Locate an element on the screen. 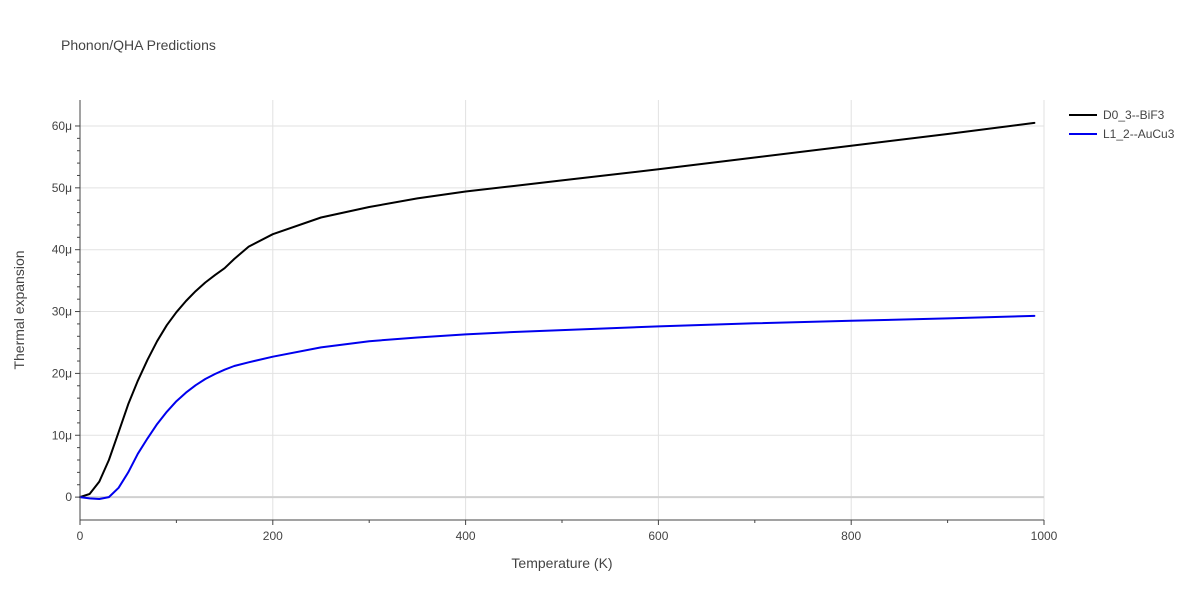 The width and height of the screenshot is (1200, 605). x-tick-label: 200 is located at coordinates (273, 536).